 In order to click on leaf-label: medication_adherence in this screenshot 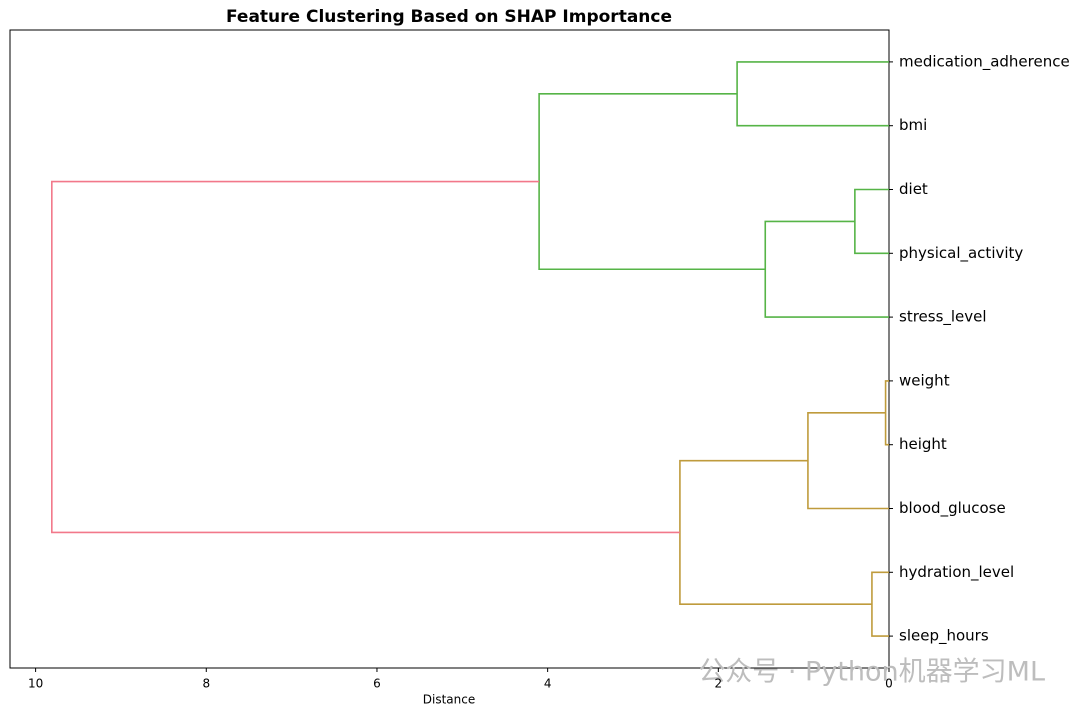, I will do `click(984, 61)`.